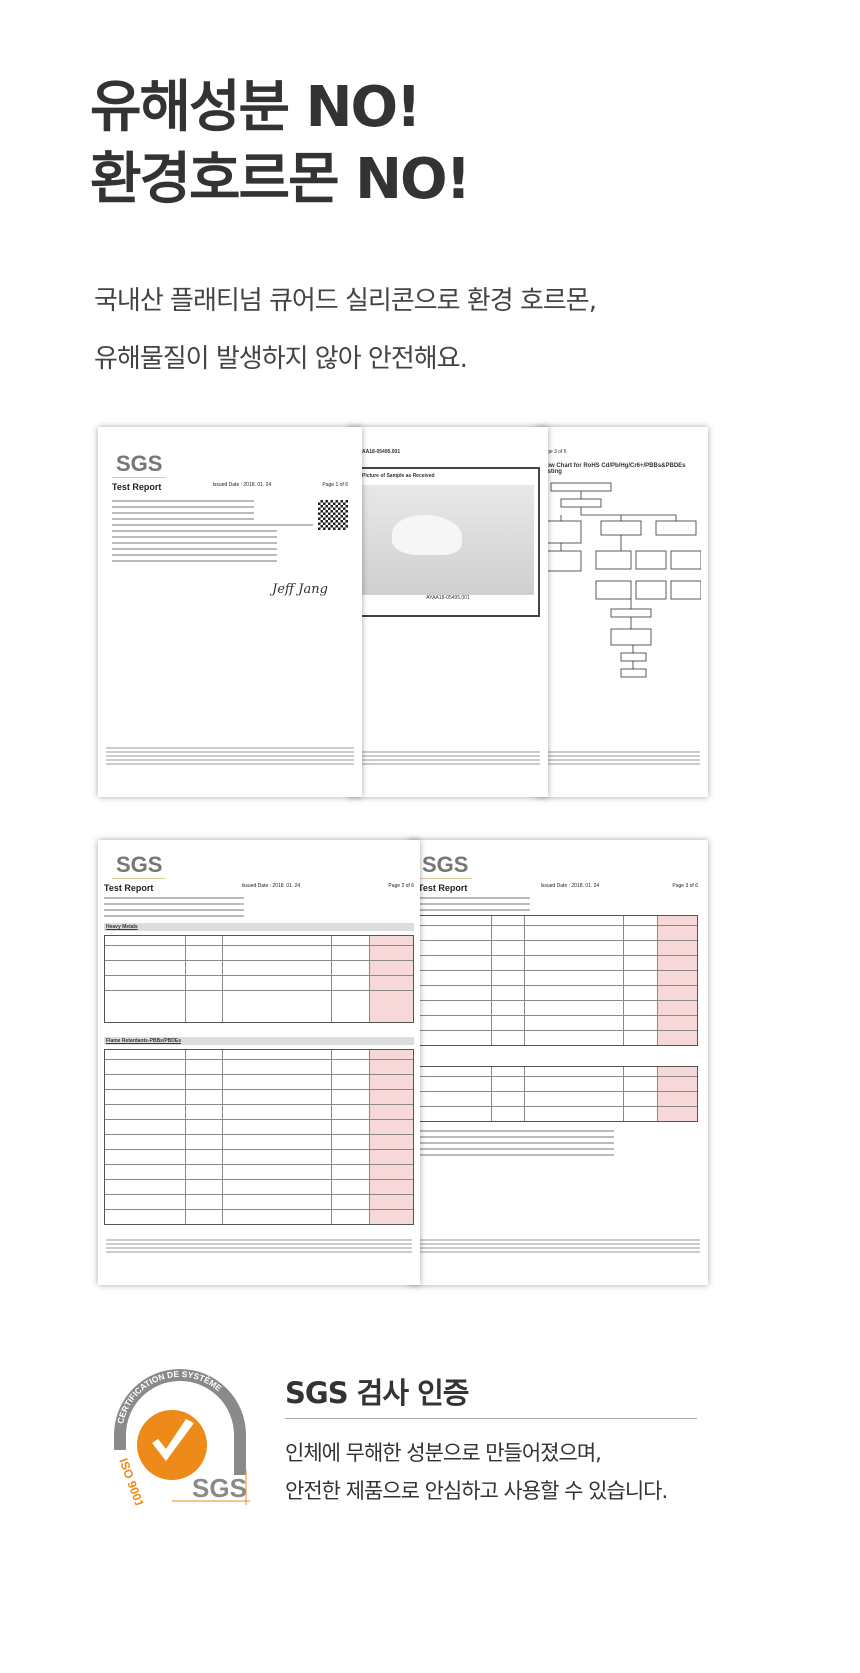 Image resolution: width=860 pixels, height=1673 pixels. I want to click on headline-line-2: 환경호르몬 NO!, so click(280, 179).